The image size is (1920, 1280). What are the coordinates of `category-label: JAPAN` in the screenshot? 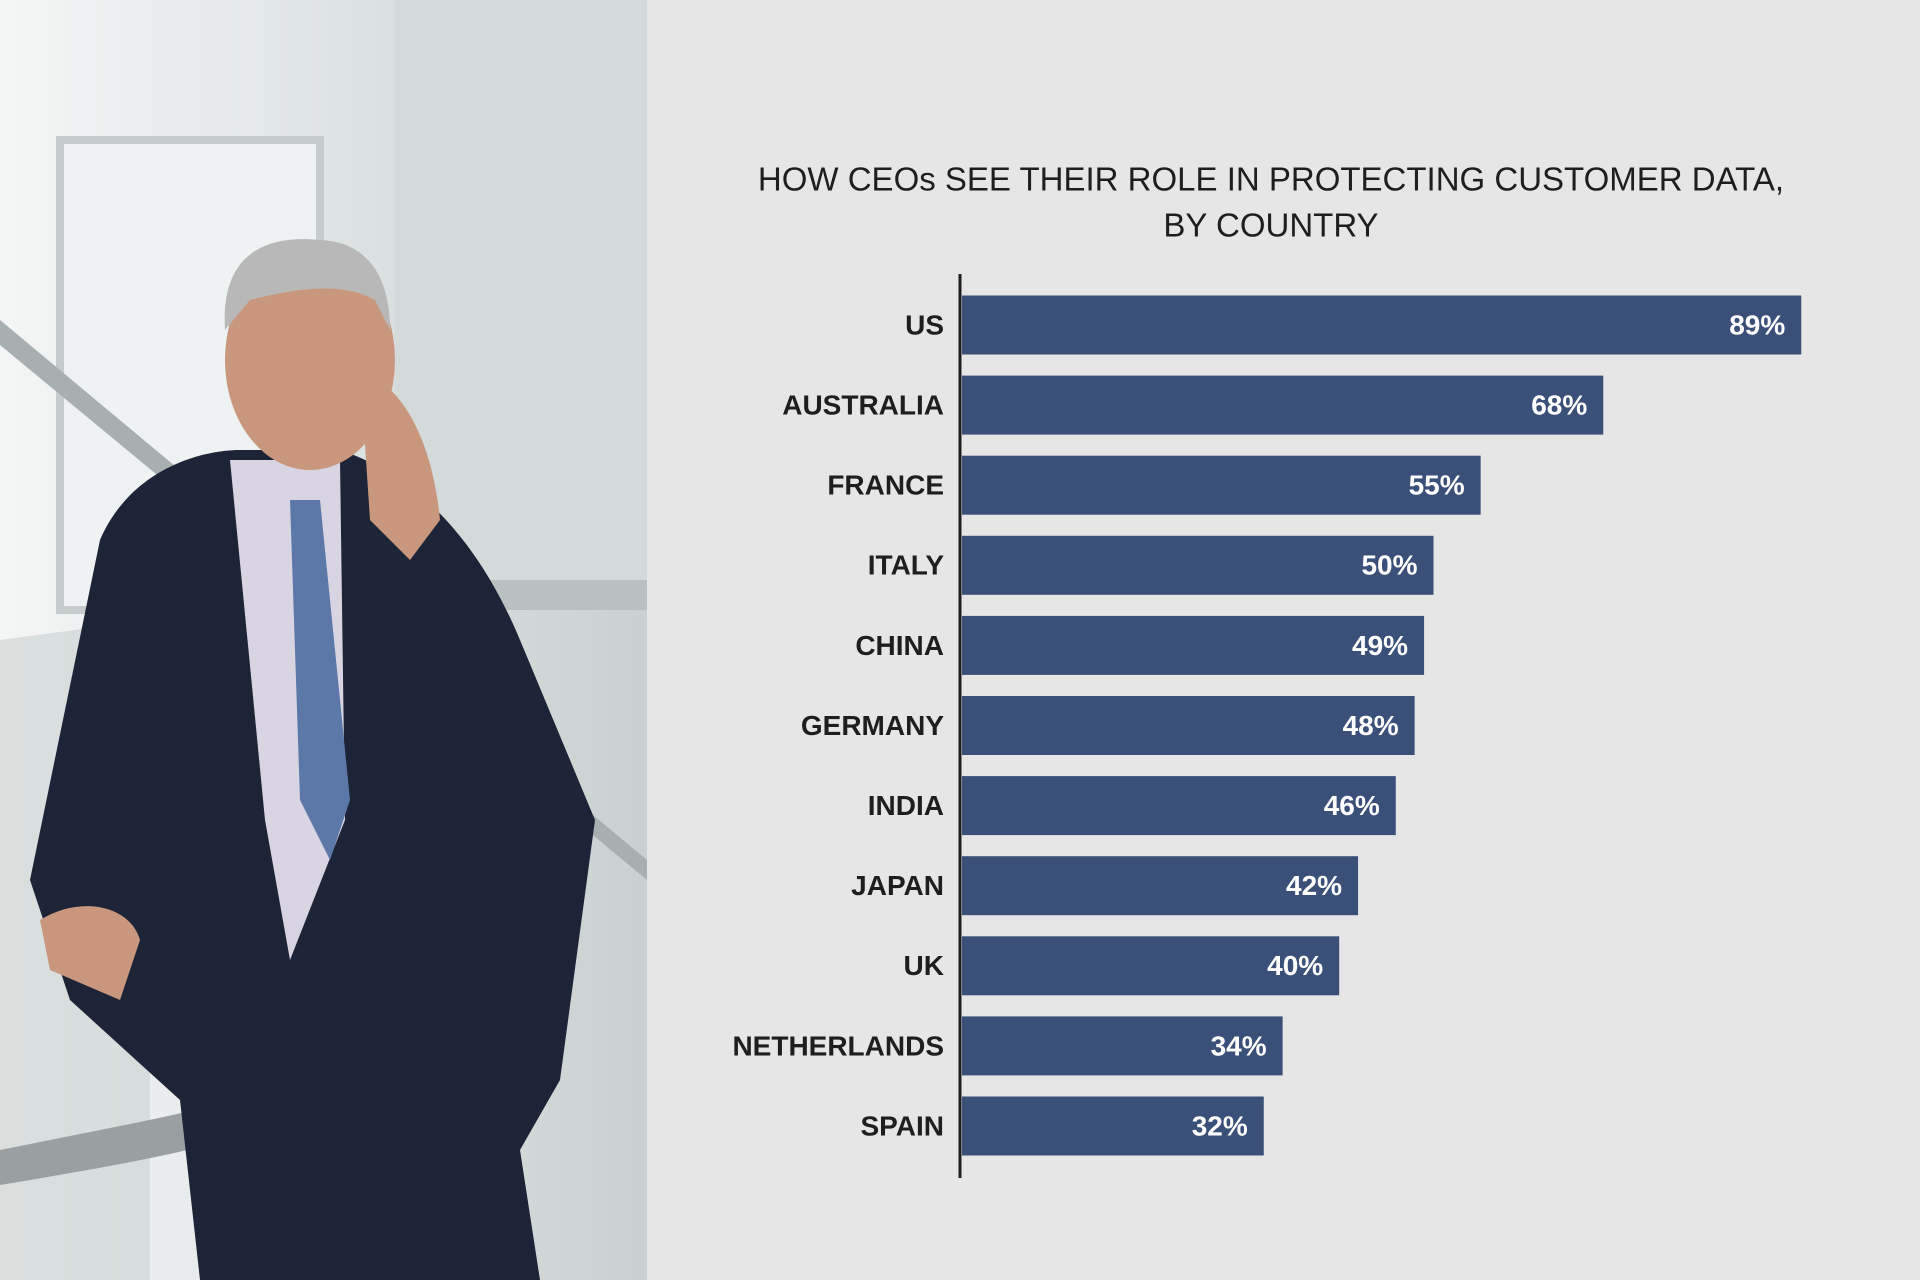 It's located at (897, 885).